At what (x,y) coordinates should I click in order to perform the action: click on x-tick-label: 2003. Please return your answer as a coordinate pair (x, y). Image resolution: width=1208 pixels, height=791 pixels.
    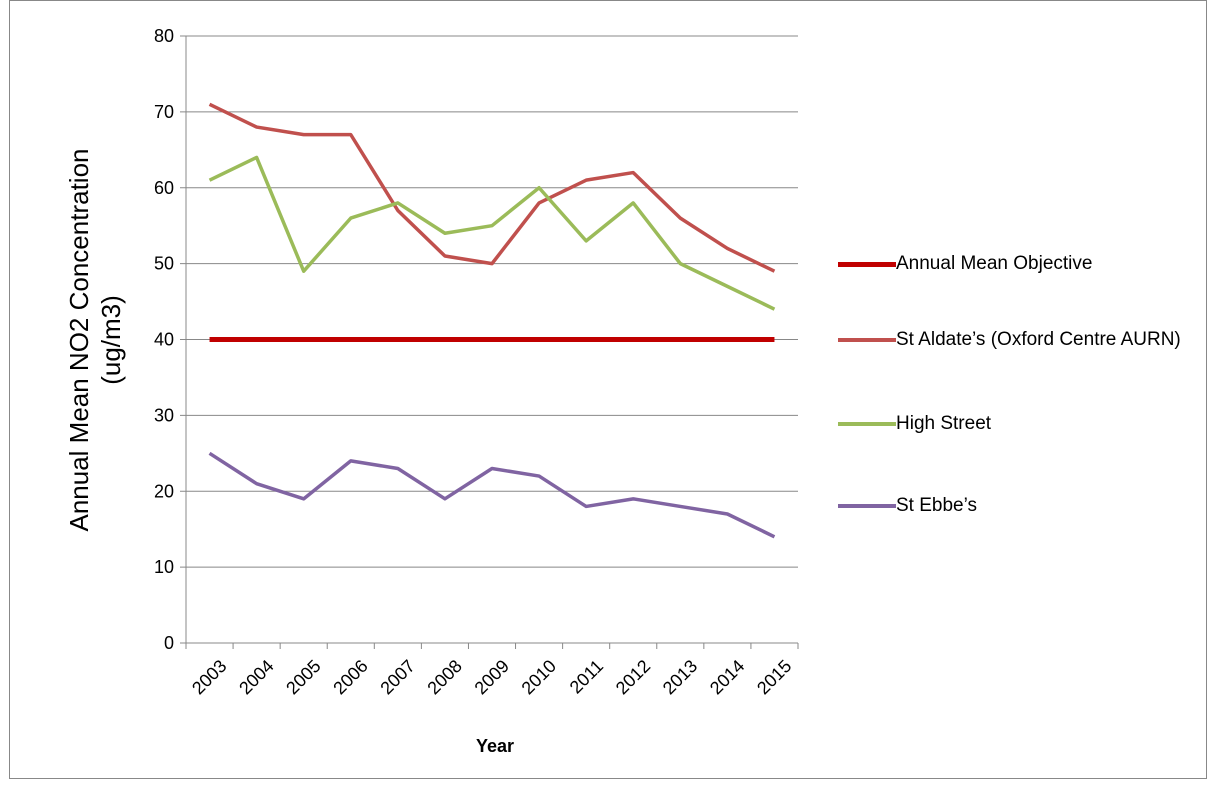
    Looking at the image, I should click on (209, 677).